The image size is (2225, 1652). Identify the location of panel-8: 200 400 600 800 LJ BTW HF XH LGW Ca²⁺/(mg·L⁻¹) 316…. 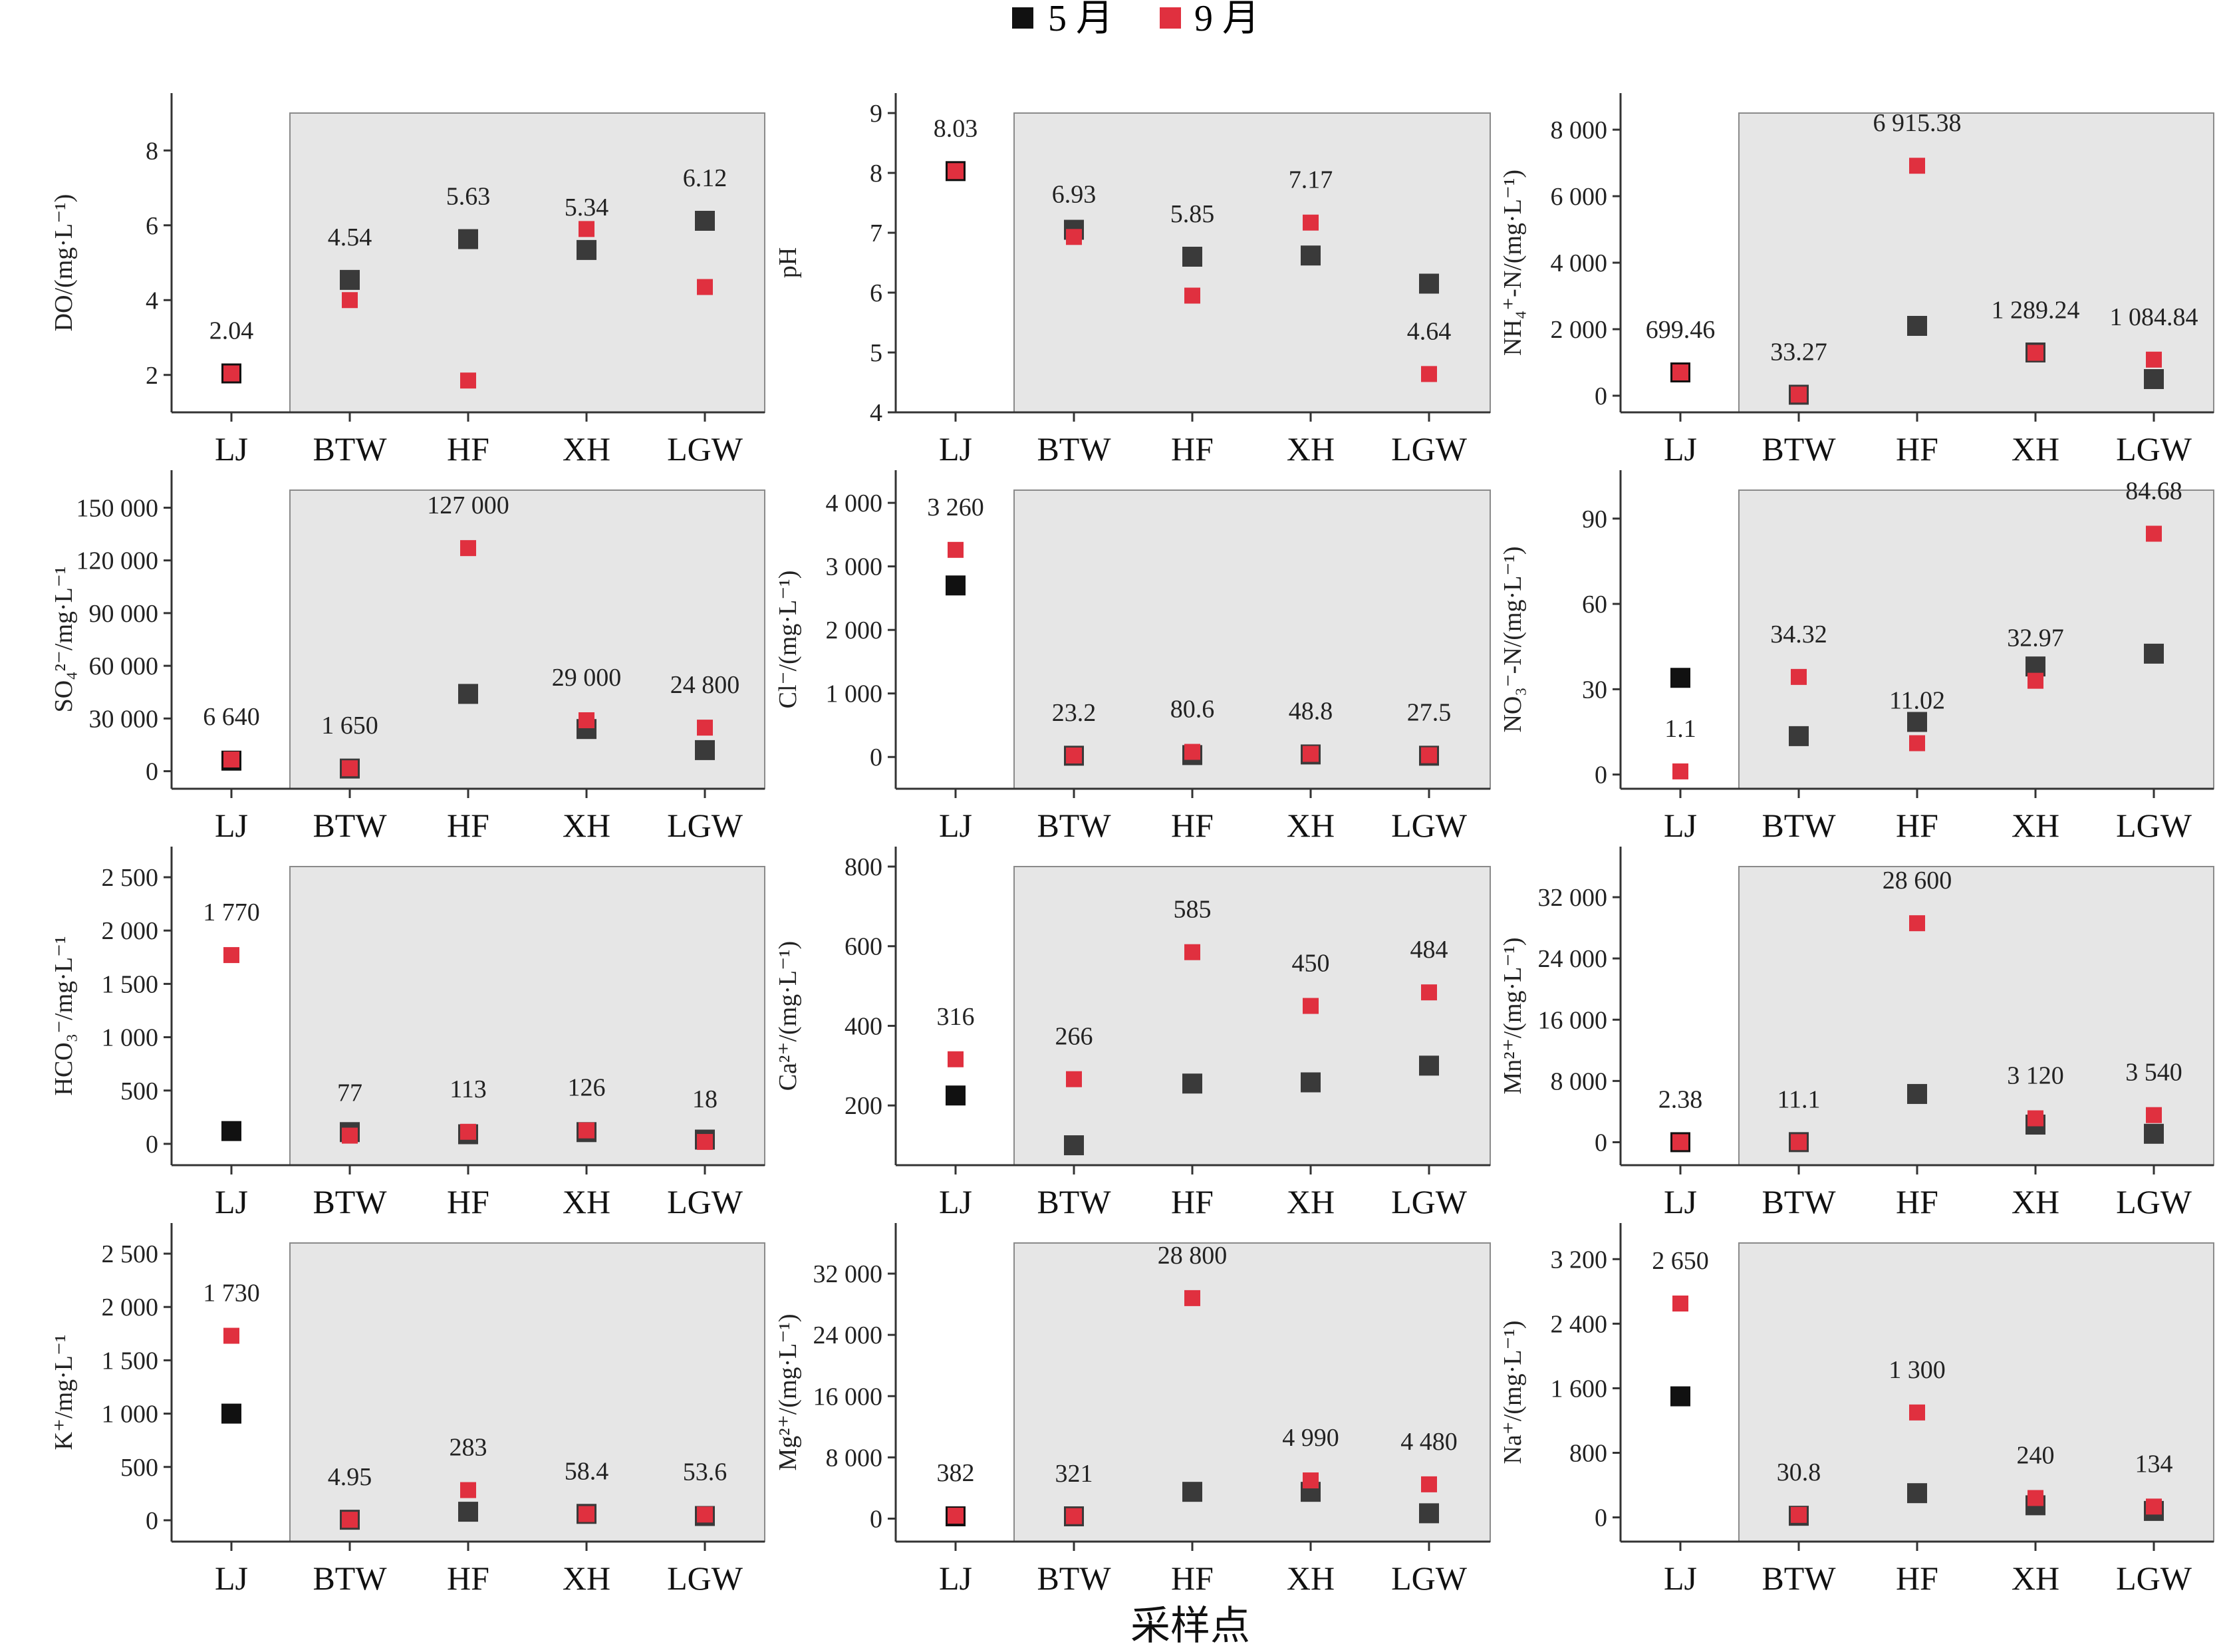
(1132, 1033).